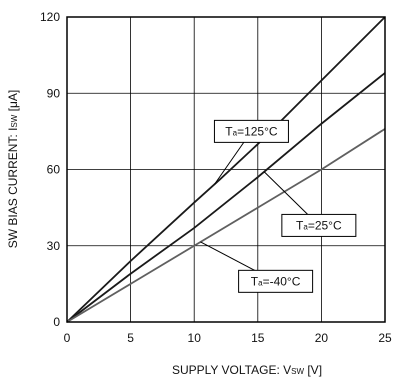 The width and height of the screenshot is (395, 382). Describe the element at coordinates (50, 17) in the screenshot. I see `y-tick-label: 120` at that location.